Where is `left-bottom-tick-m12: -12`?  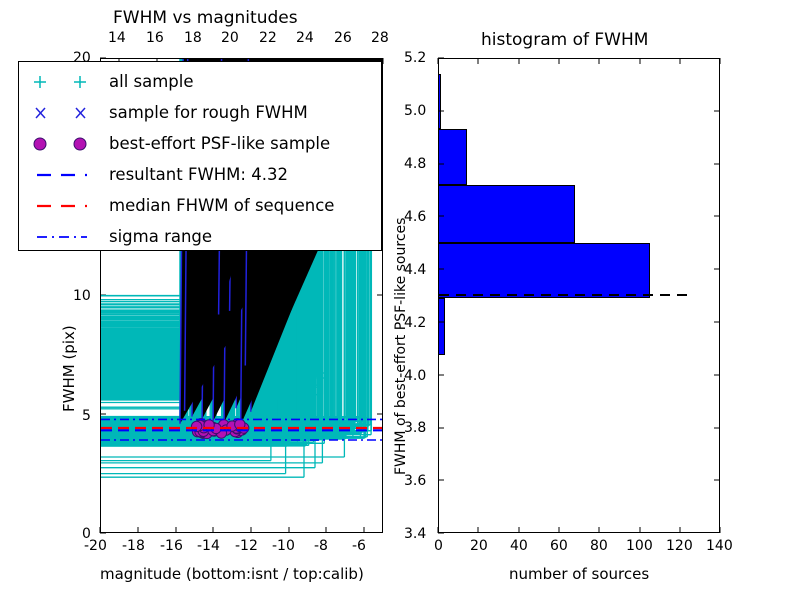 left-bottom-tick-m12: -12 is located at coordinates (246, 546).